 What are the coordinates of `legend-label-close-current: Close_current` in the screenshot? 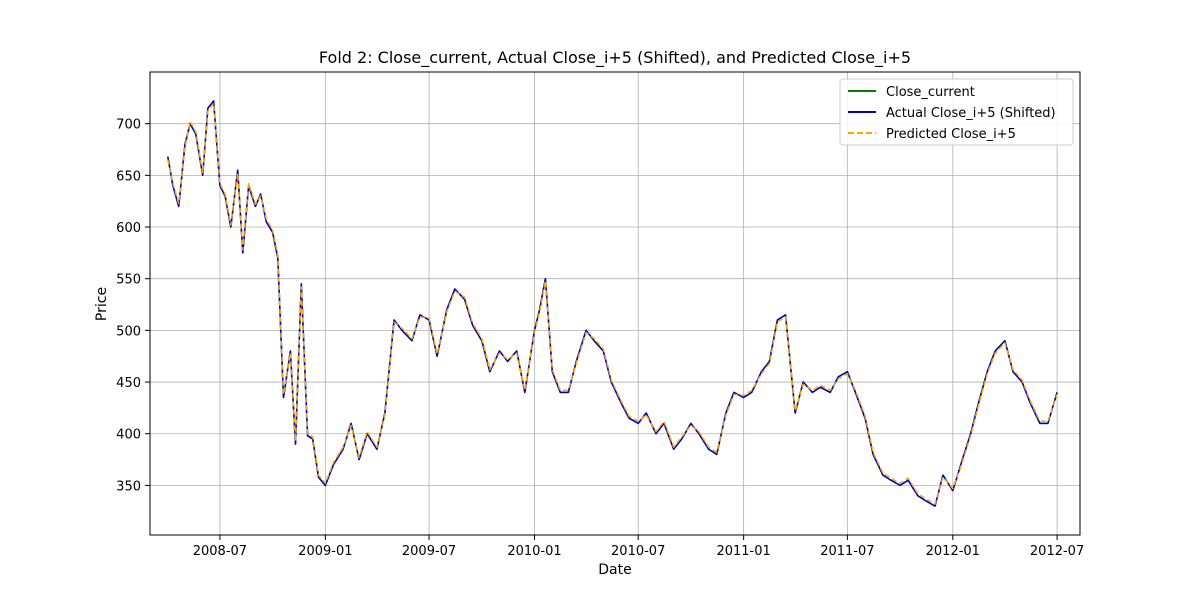 It's located at (930, 92).